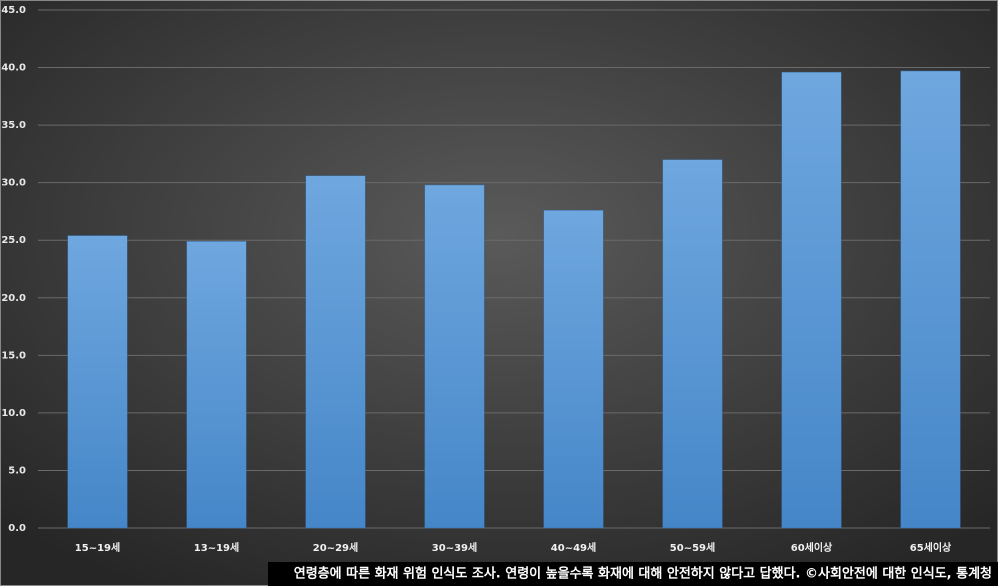 Image resolution: width=998 pixels, height=586 pixels. I want to click on x-tick-label: 60세이상, so click(812, 547).